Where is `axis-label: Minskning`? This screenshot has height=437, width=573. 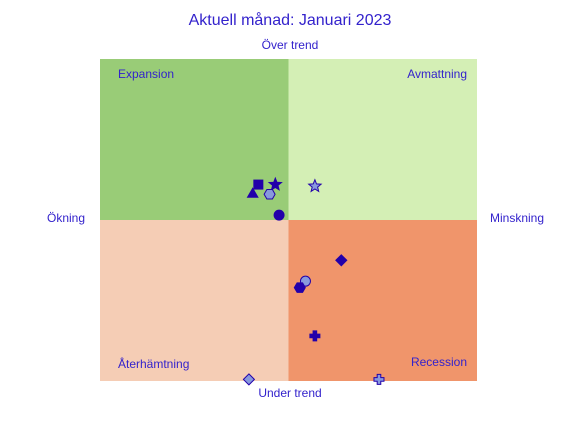
axis-label: Minskning is located at coordinates (517, 218).